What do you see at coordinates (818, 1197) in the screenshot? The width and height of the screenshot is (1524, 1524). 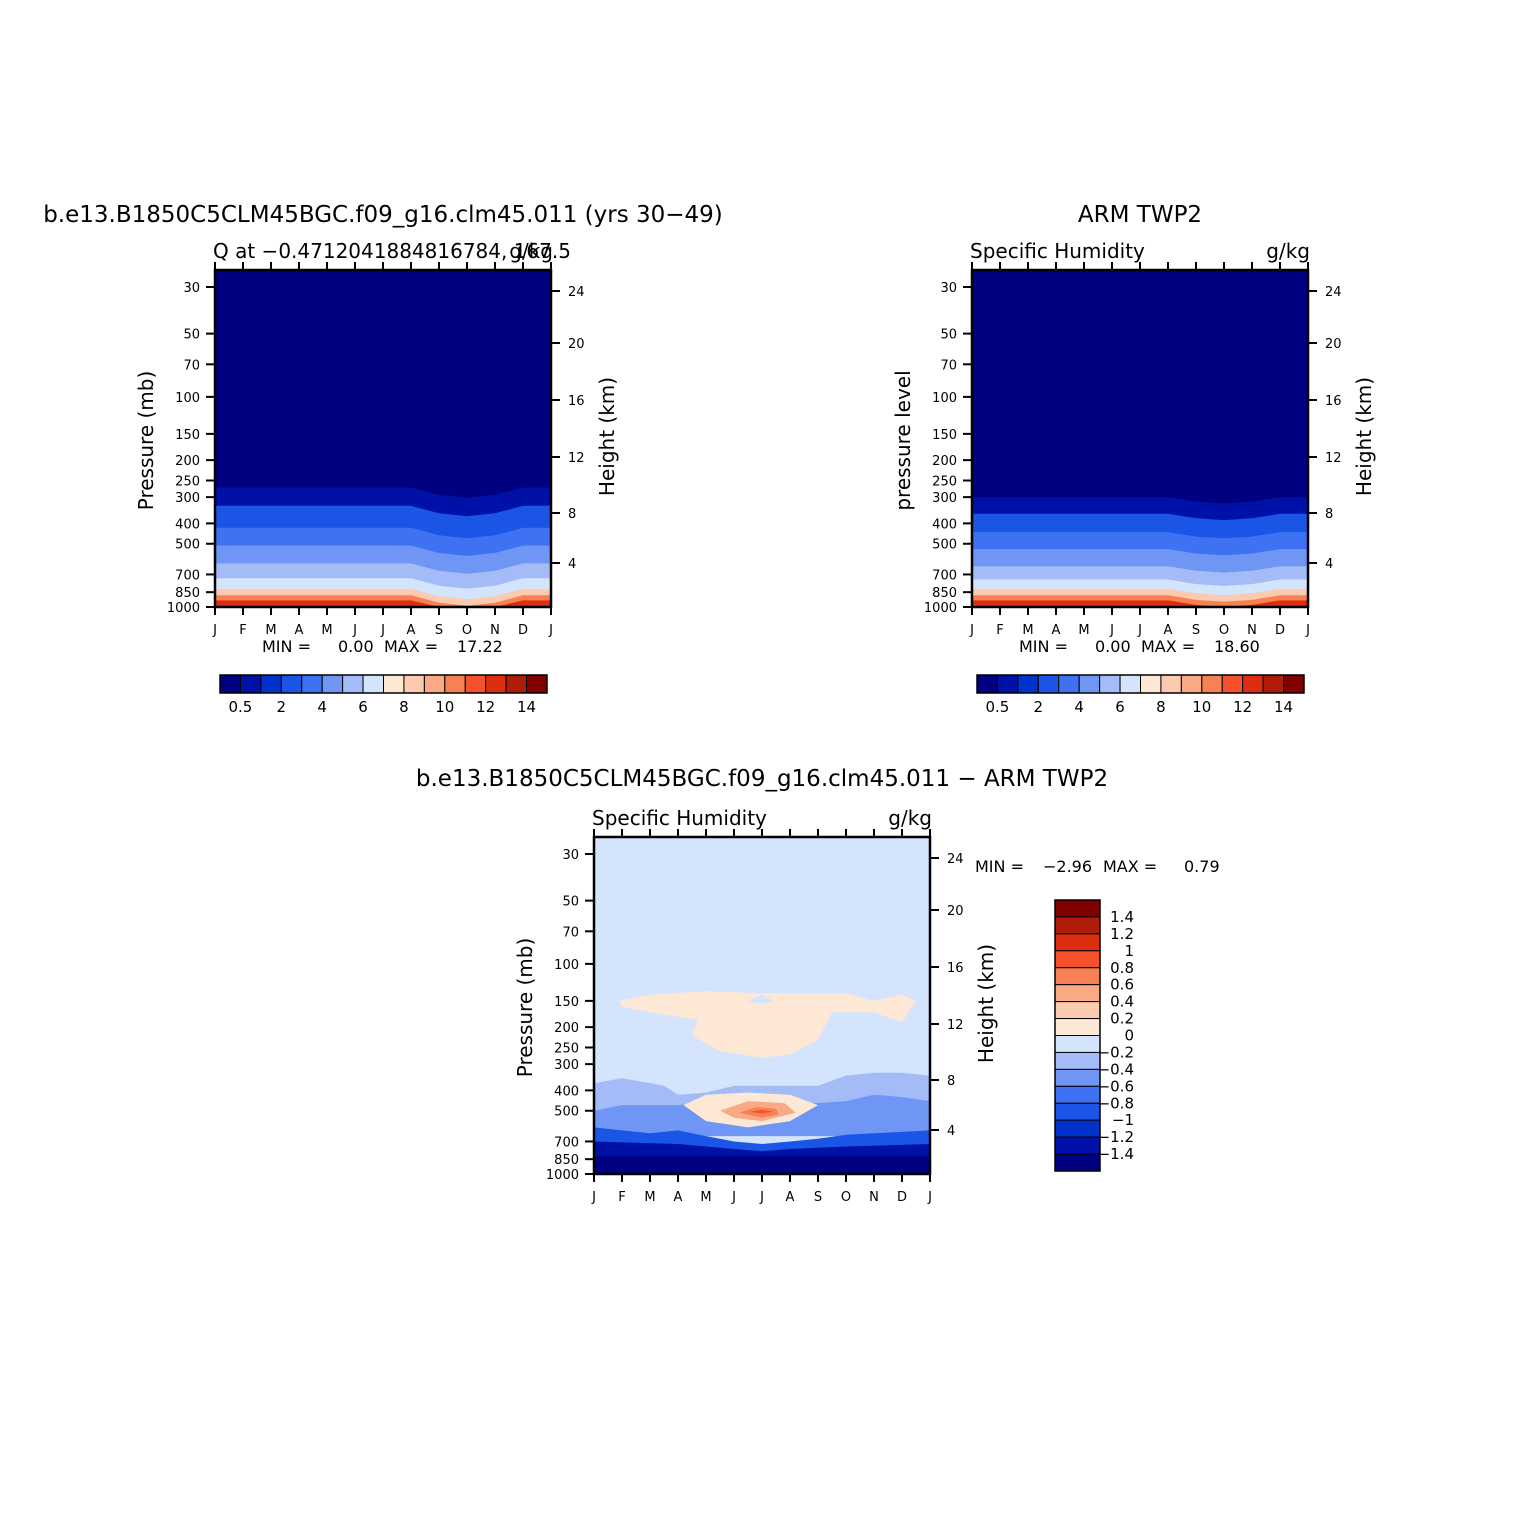 I see `x-tick-label: S` at bounding box center [818, 1197].